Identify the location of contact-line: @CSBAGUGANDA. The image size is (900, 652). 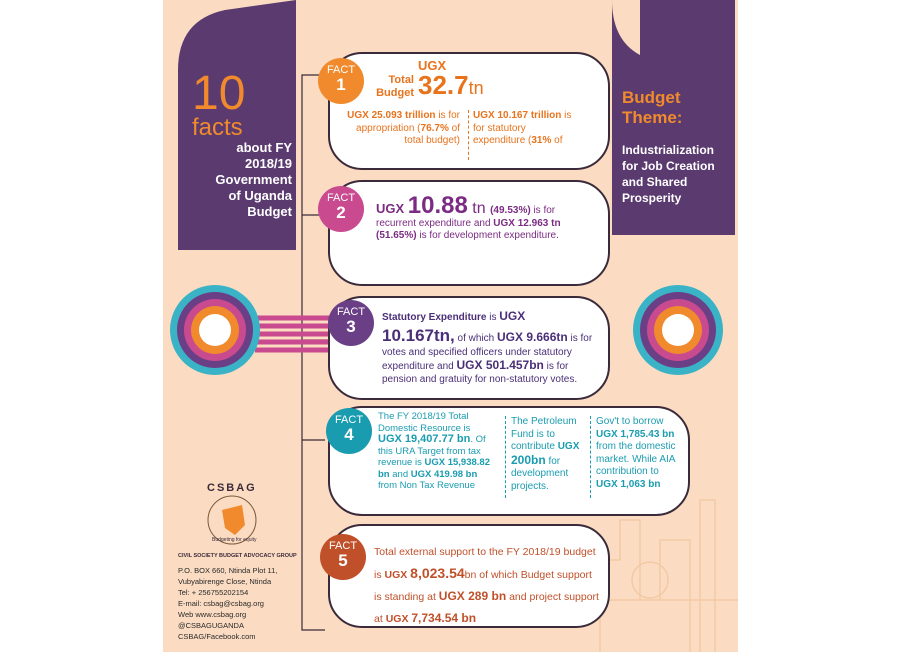
(211, 625).